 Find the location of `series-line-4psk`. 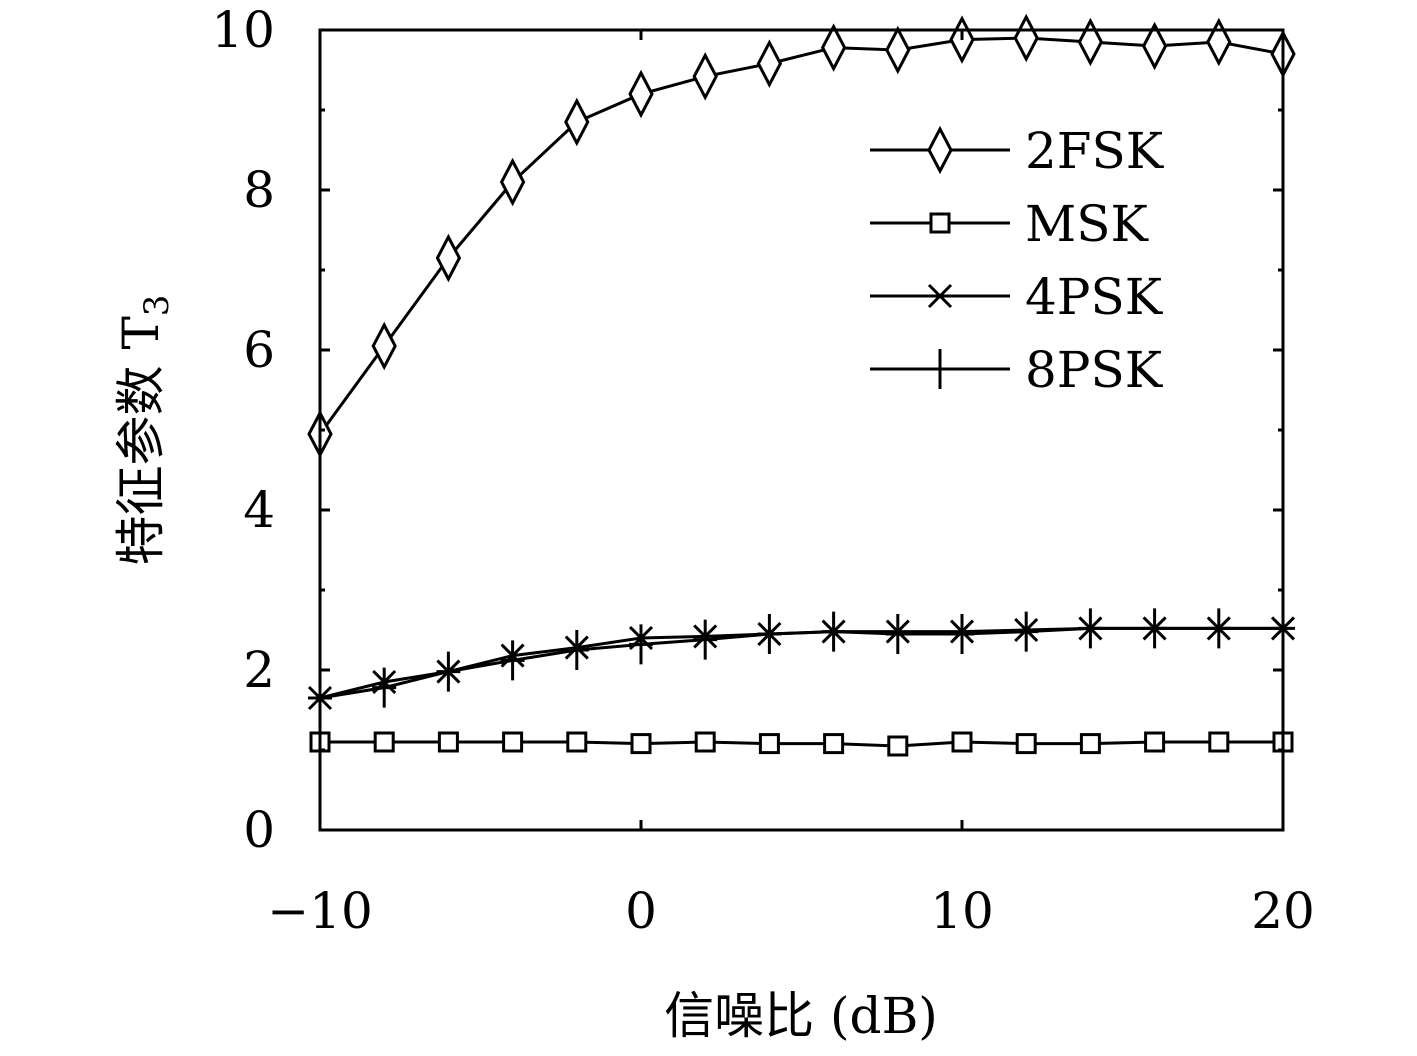

series-line-4psk is located at coordinates (801, 663).